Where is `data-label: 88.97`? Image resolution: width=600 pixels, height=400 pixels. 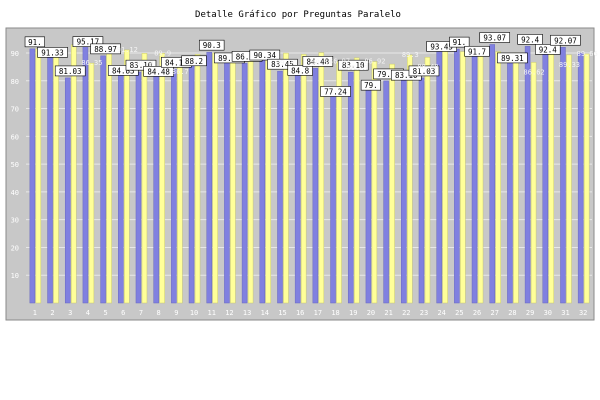
data-label: 88.97 is located at coordinates (105, 49).